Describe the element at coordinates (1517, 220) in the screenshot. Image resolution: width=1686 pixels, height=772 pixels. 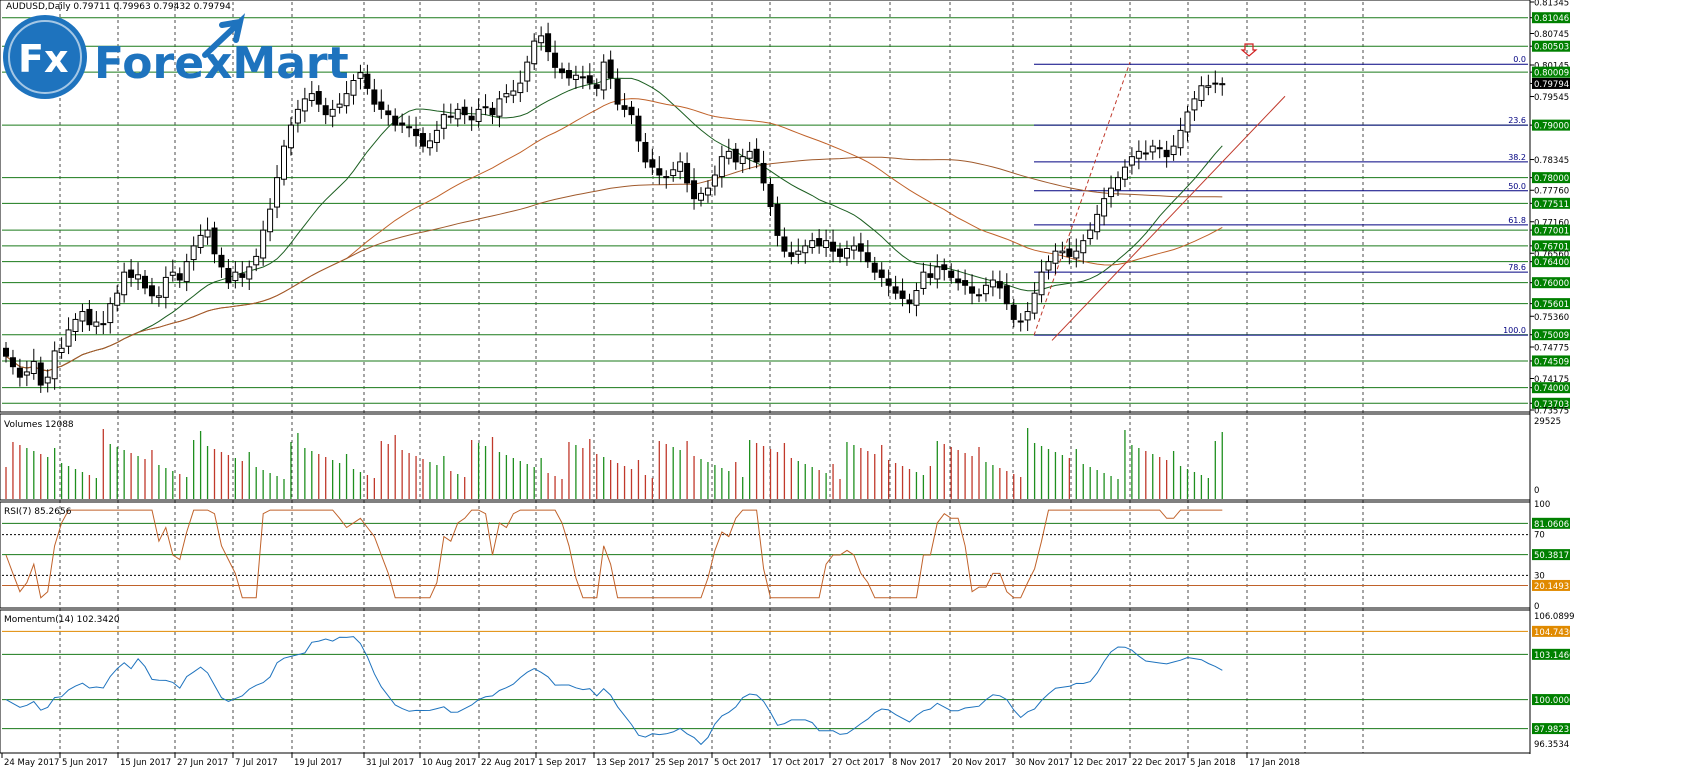
I see `fib-level-label: 61.8` at that location.